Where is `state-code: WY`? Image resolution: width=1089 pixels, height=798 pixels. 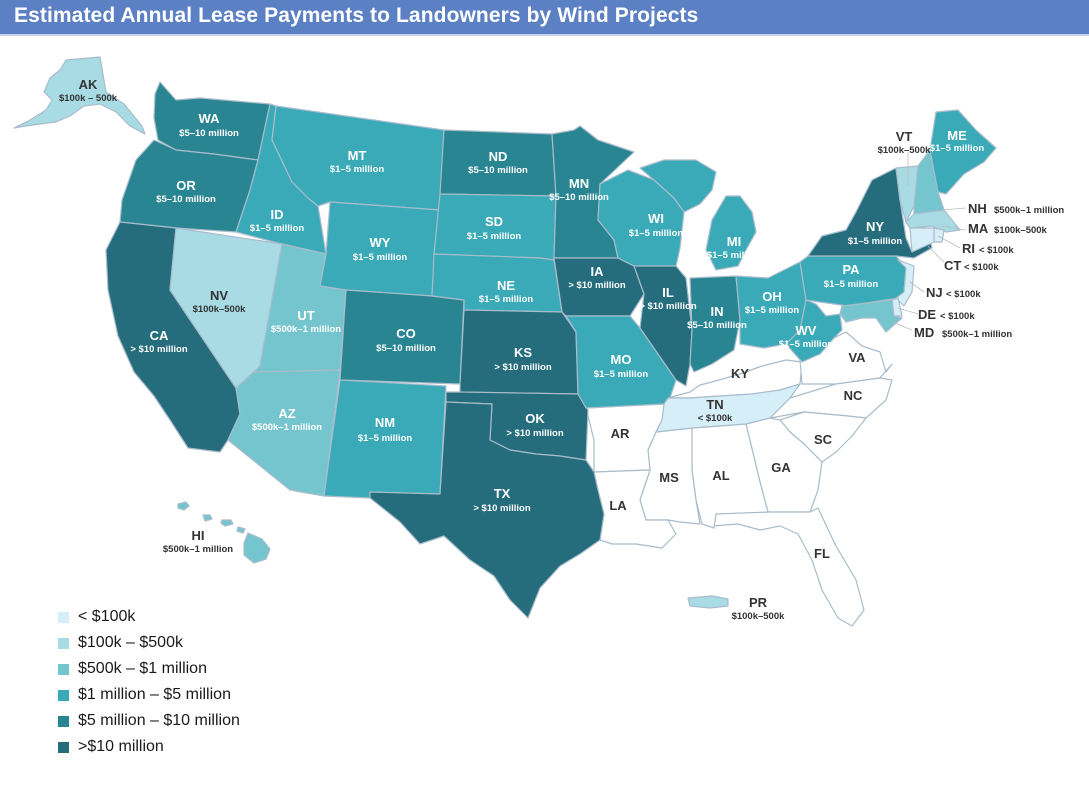
state-code: WY is located at coordinates (380, 242).